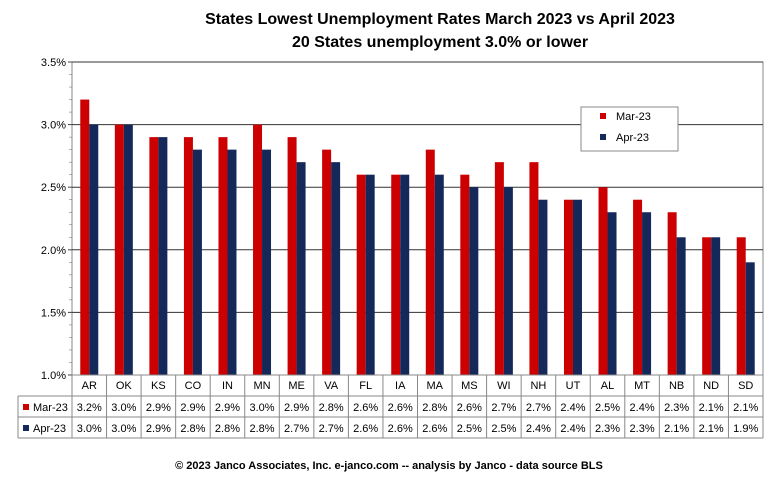  What do you see at coordinates (124, 386) in the screenshot?
I see `x-tick-label: OK` at bounding box center [124, 386].